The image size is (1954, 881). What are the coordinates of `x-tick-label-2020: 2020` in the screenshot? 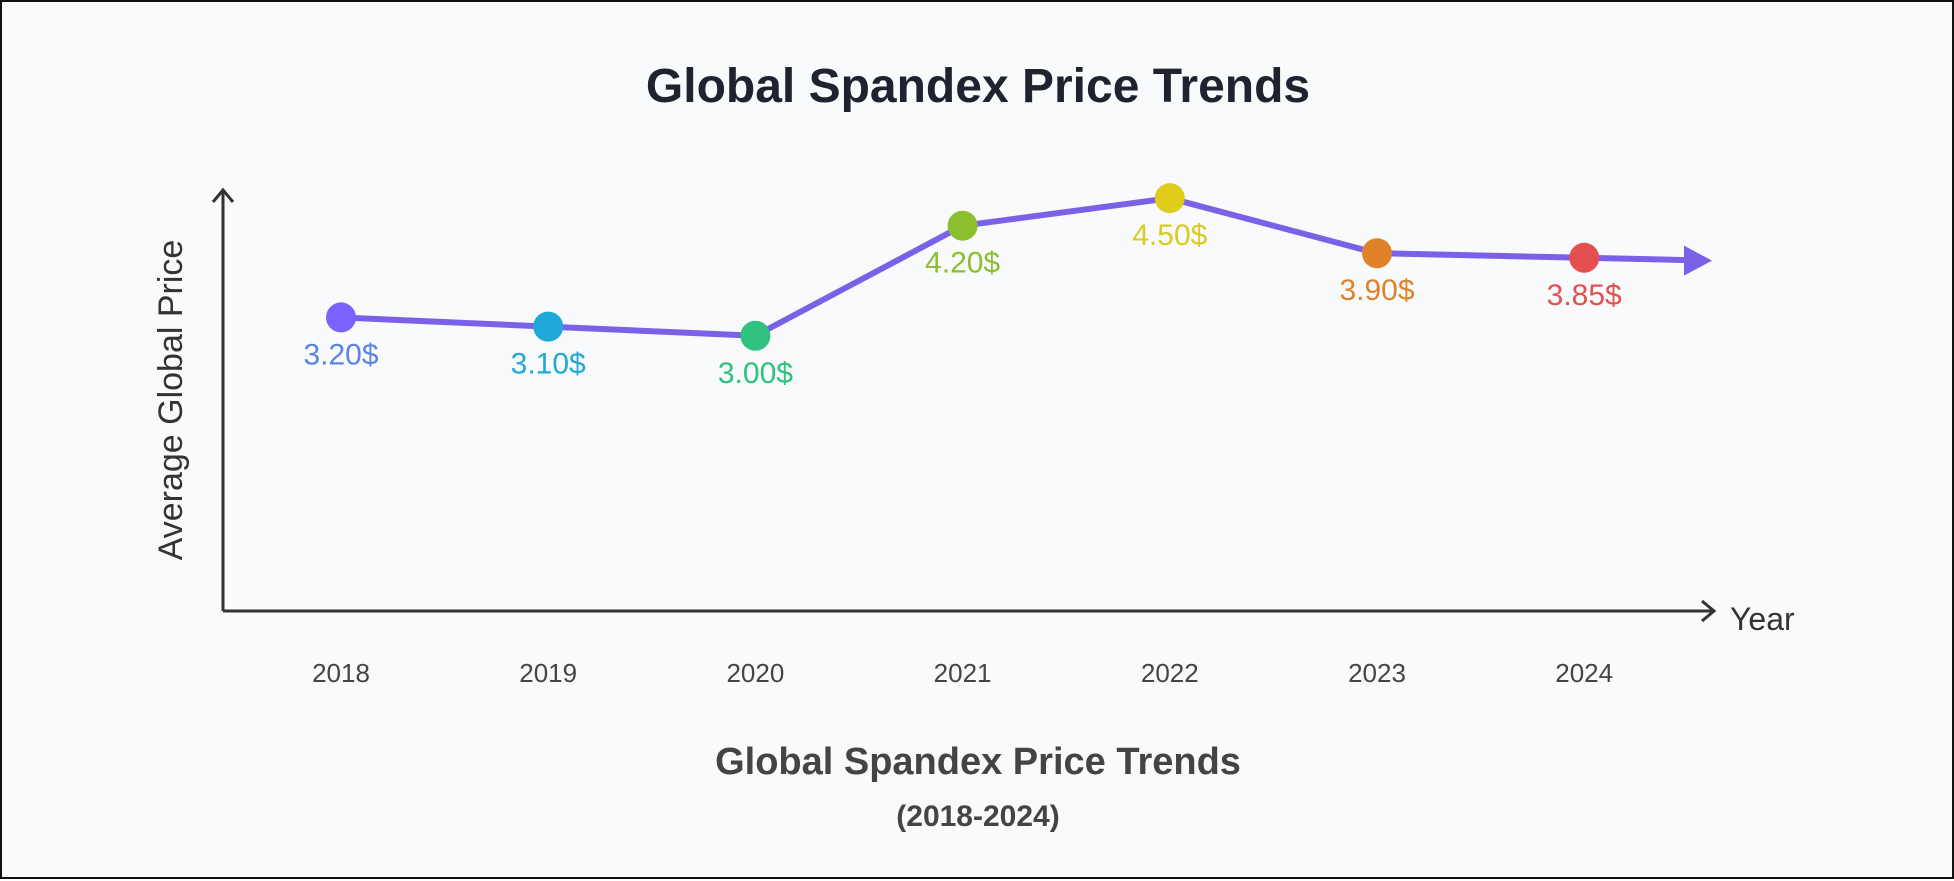 It's located at (755, 673).